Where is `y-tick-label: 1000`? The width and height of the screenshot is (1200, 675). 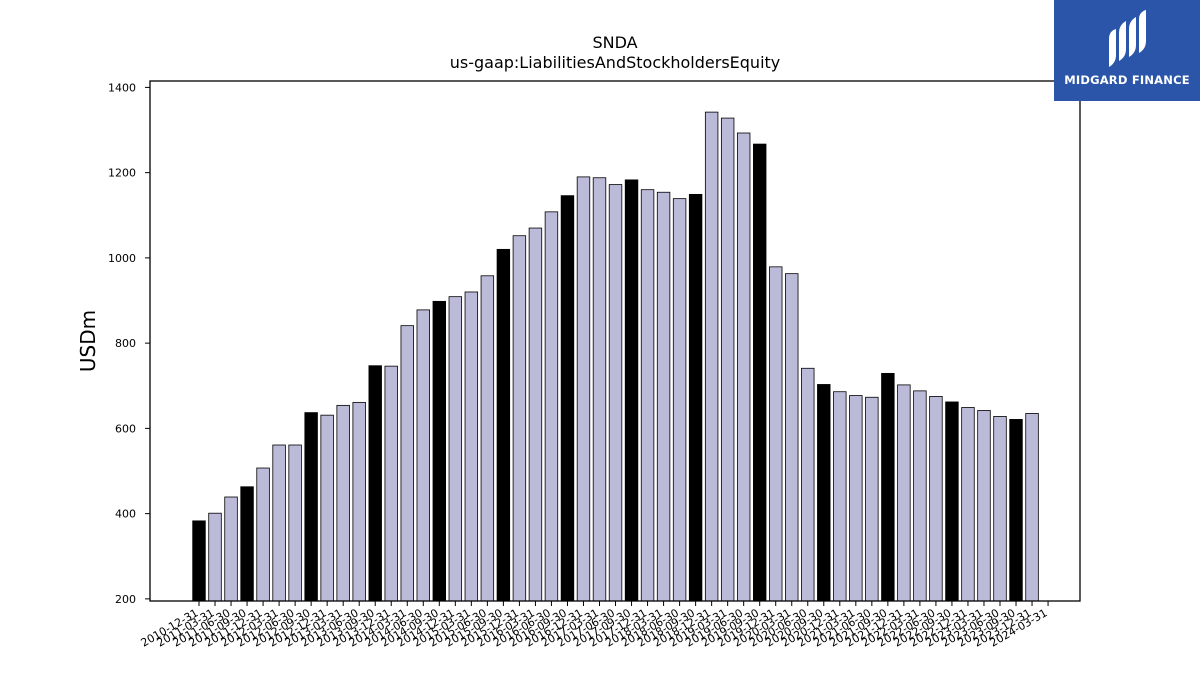 y-tick-label: 1000 is located at coordinates (122, 258).